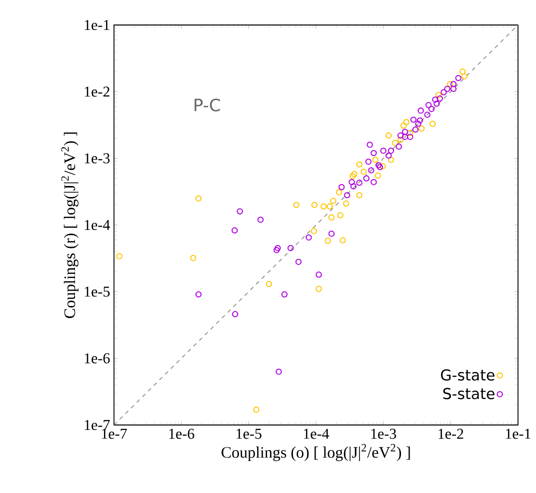 The height and width of the screenshot is (493, 536). What do you see at coordinates (451, 433) in the screenshot?
I see `x-tick-label: 1e-2` at bounding box center [451, 433].